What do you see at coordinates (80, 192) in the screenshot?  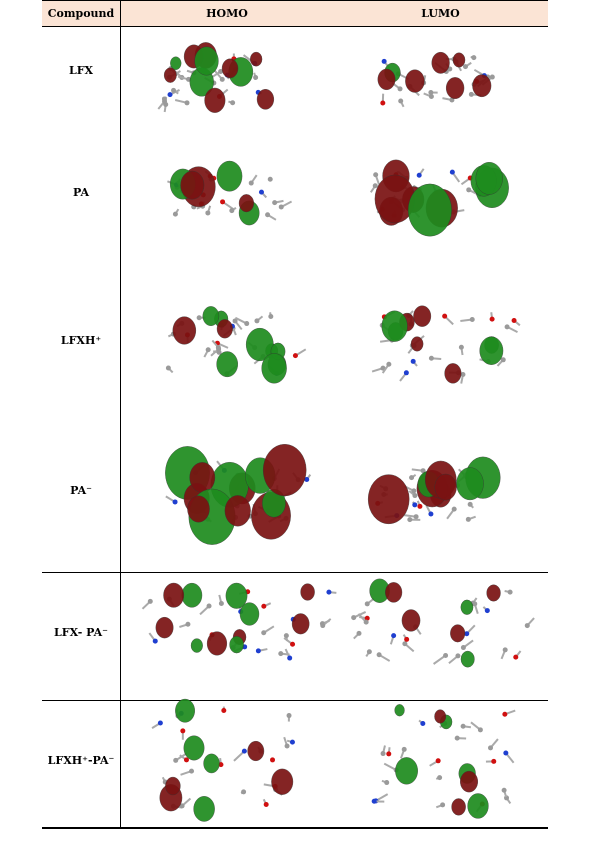 I see `compound-label: PA` at bounding box center [80, 192].